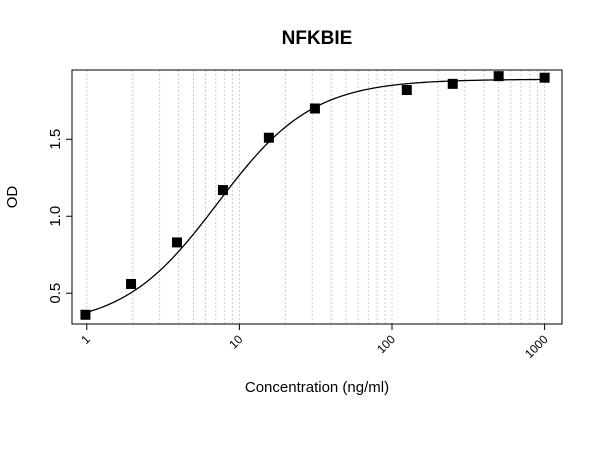  What do you see at coordinates (85, 339) in the screenshot?
I see `x-tick-label: 1` at bounding box center [85, 339].